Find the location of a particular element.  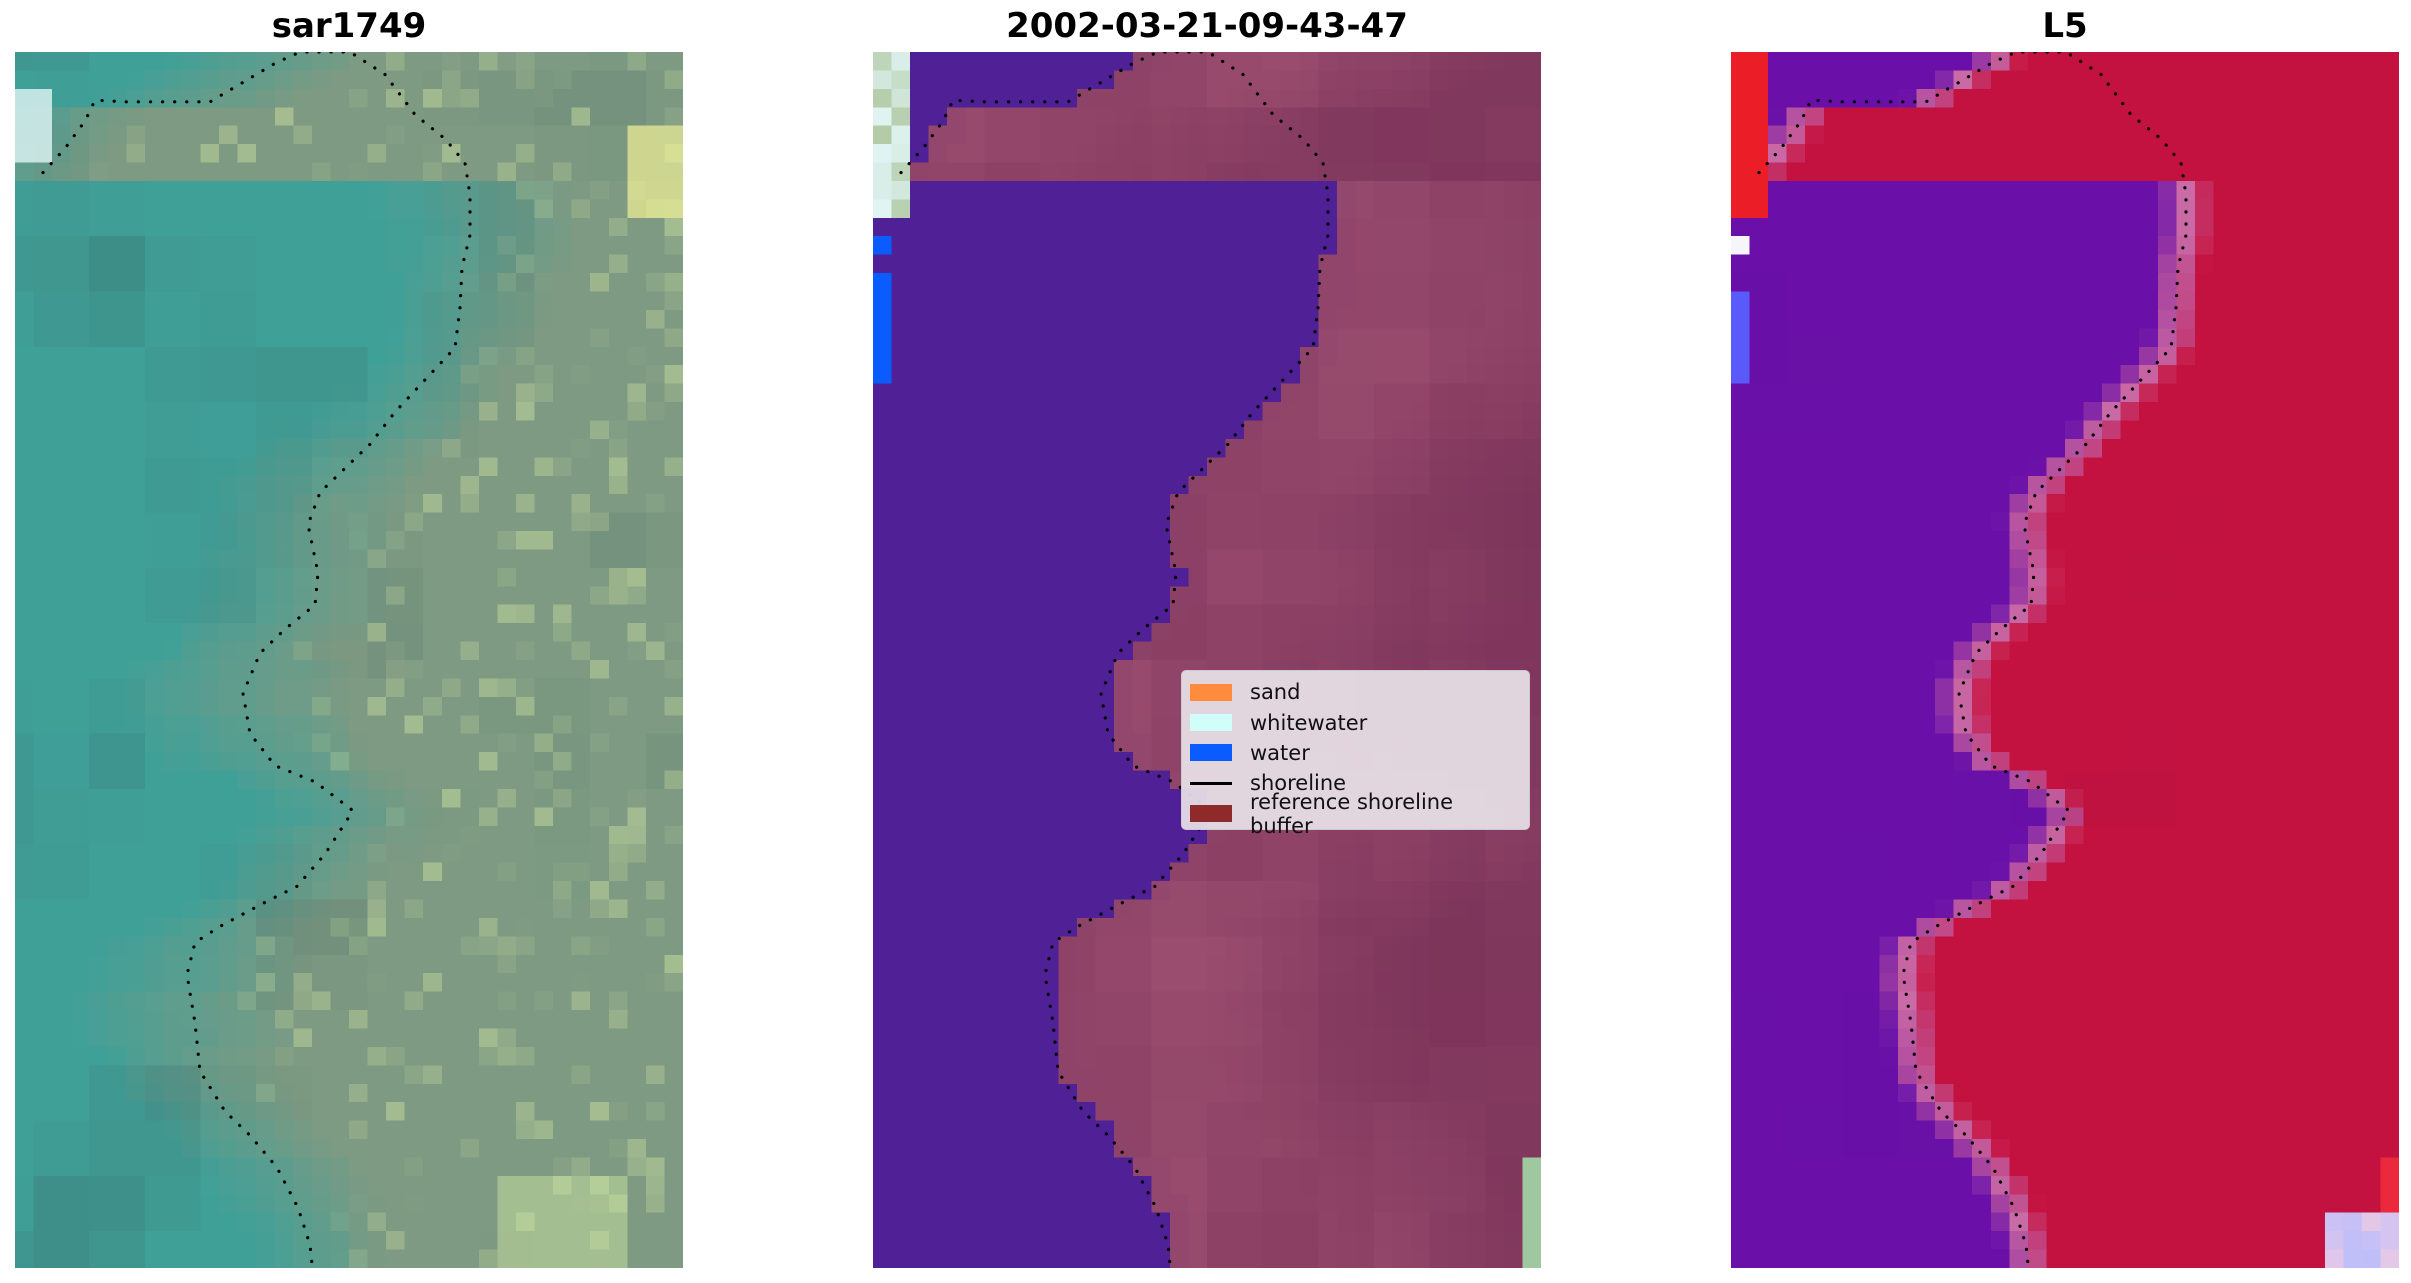

legend-item-water: water is located at coordinates (1355, 753).